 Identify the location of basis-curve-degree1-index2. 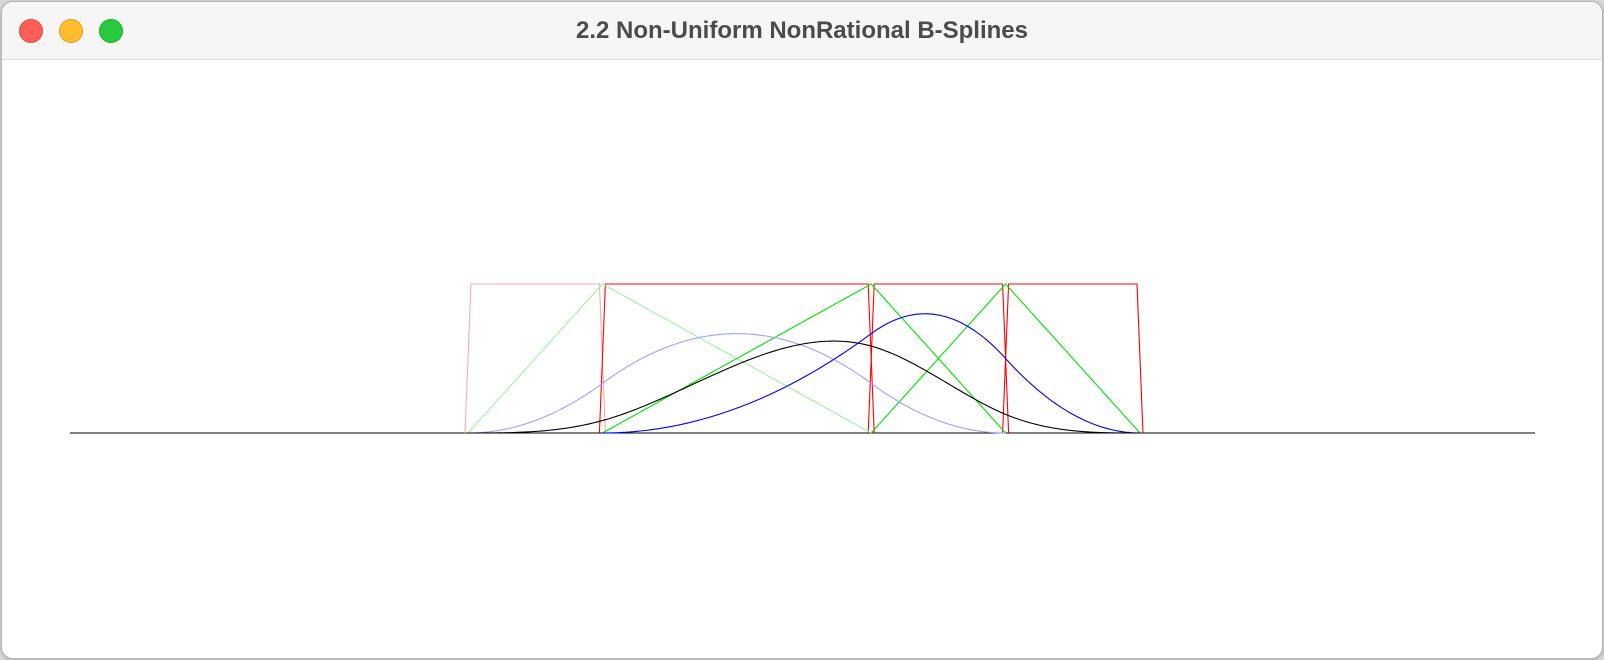
(1005, 358).